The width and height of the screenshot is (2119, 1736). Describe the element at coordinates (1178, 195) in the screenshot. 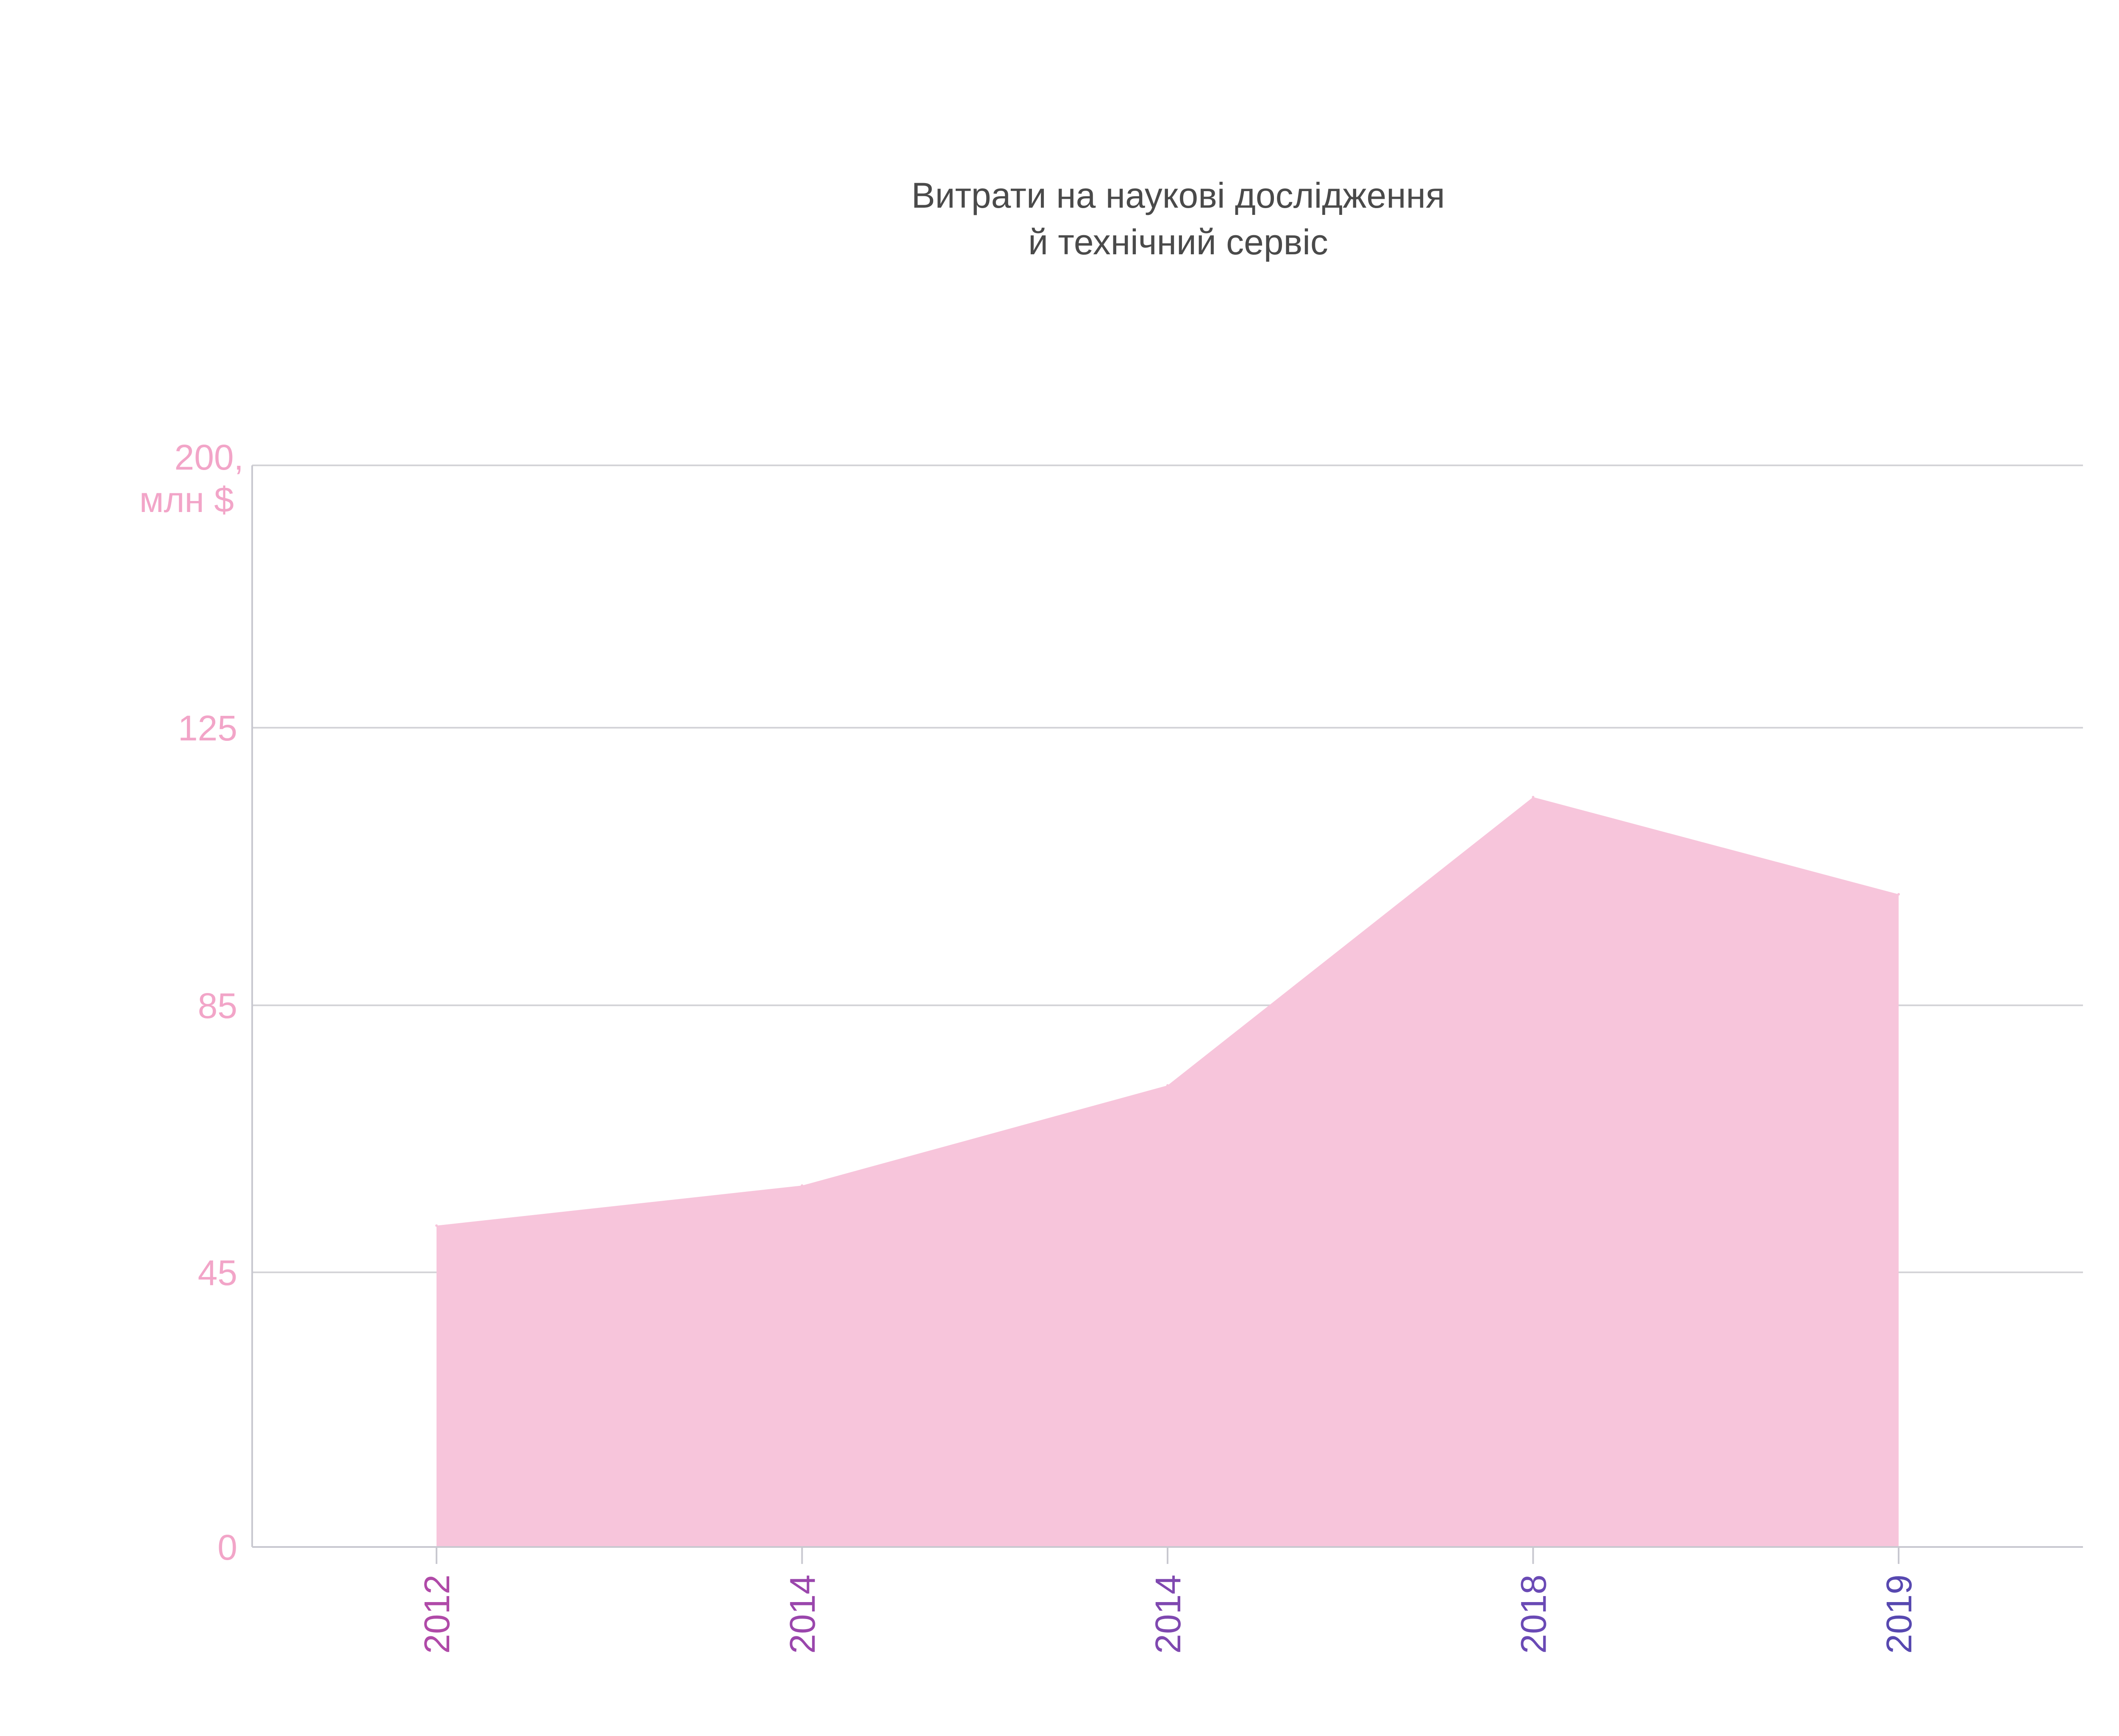

I see `chart-title-line-1: Витрати на наукові дослідження` at that location.